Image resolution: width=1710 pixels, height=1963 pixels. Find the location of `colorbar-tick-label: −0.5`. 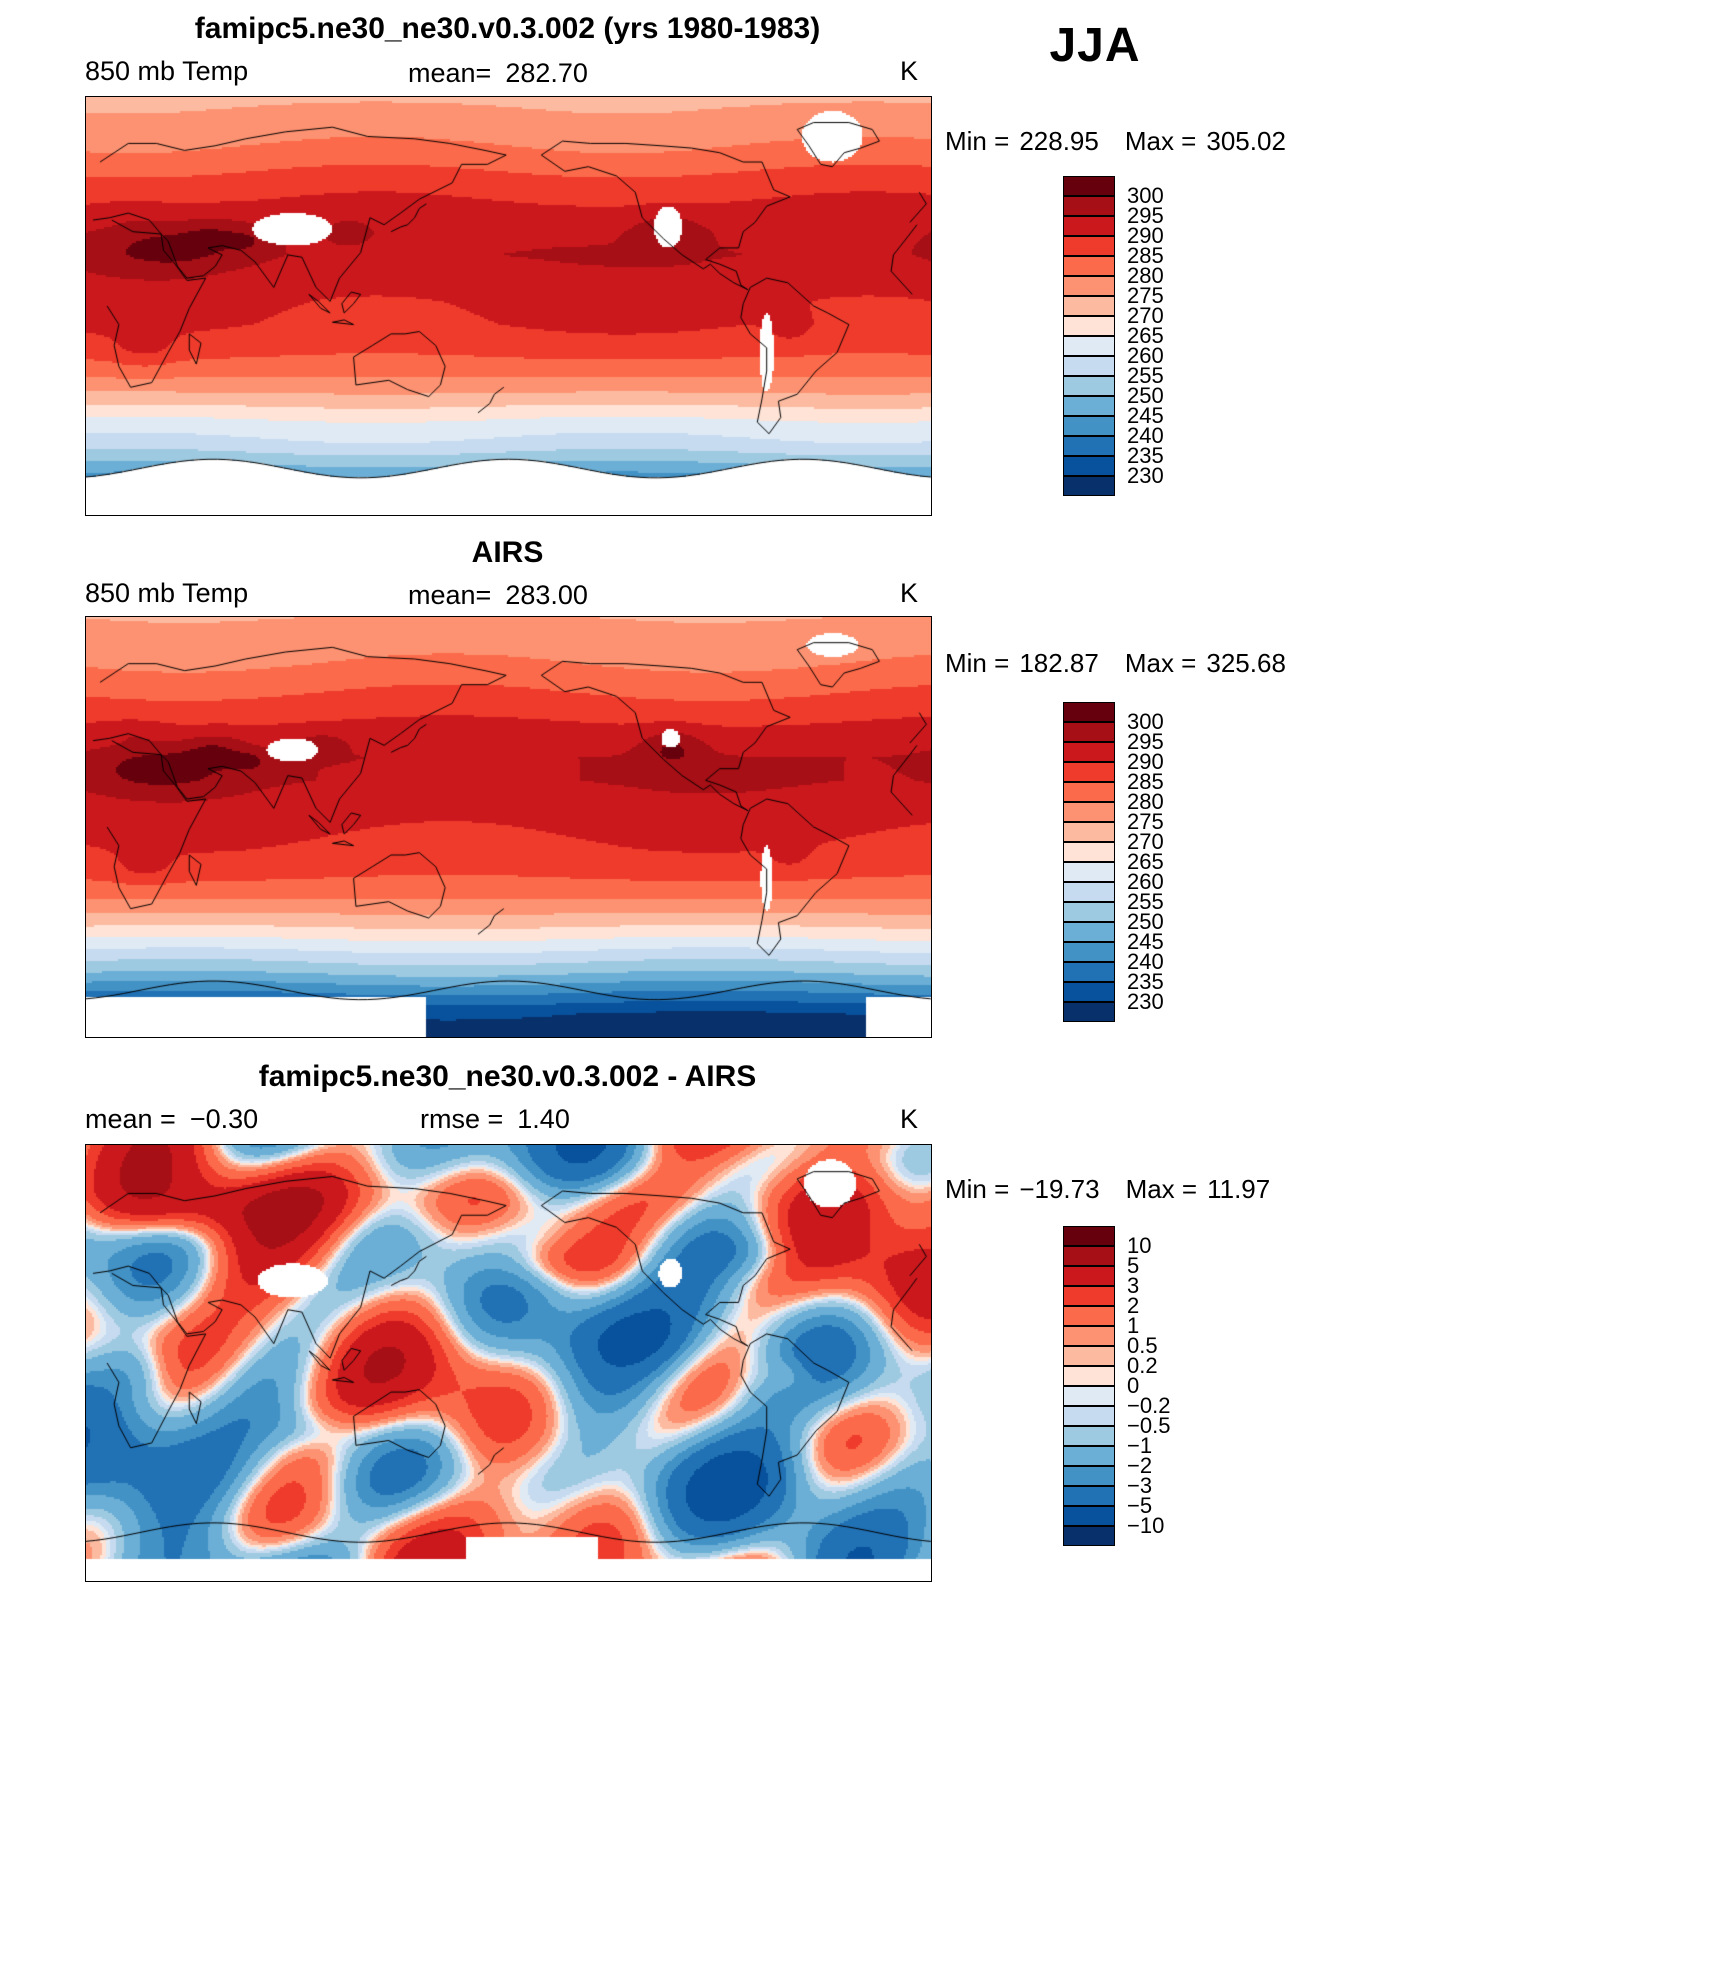

colorbar-tick-label: −0.5 is located at coordinates (1149, 1425).